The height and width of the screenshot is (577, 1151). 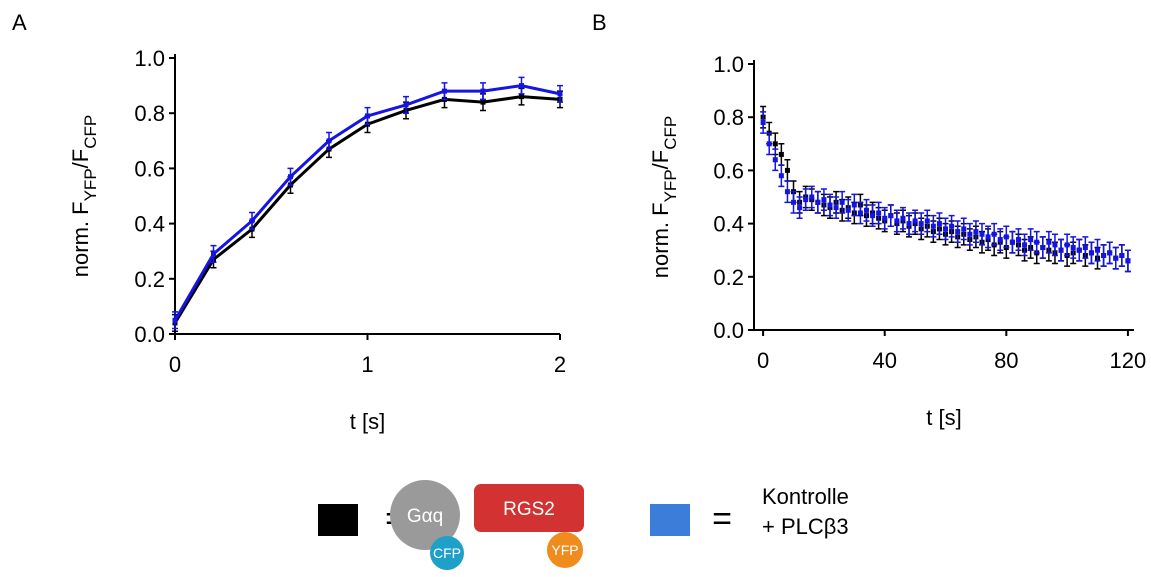 I want to click on rgs2-icon, so click(x=529, y=508).